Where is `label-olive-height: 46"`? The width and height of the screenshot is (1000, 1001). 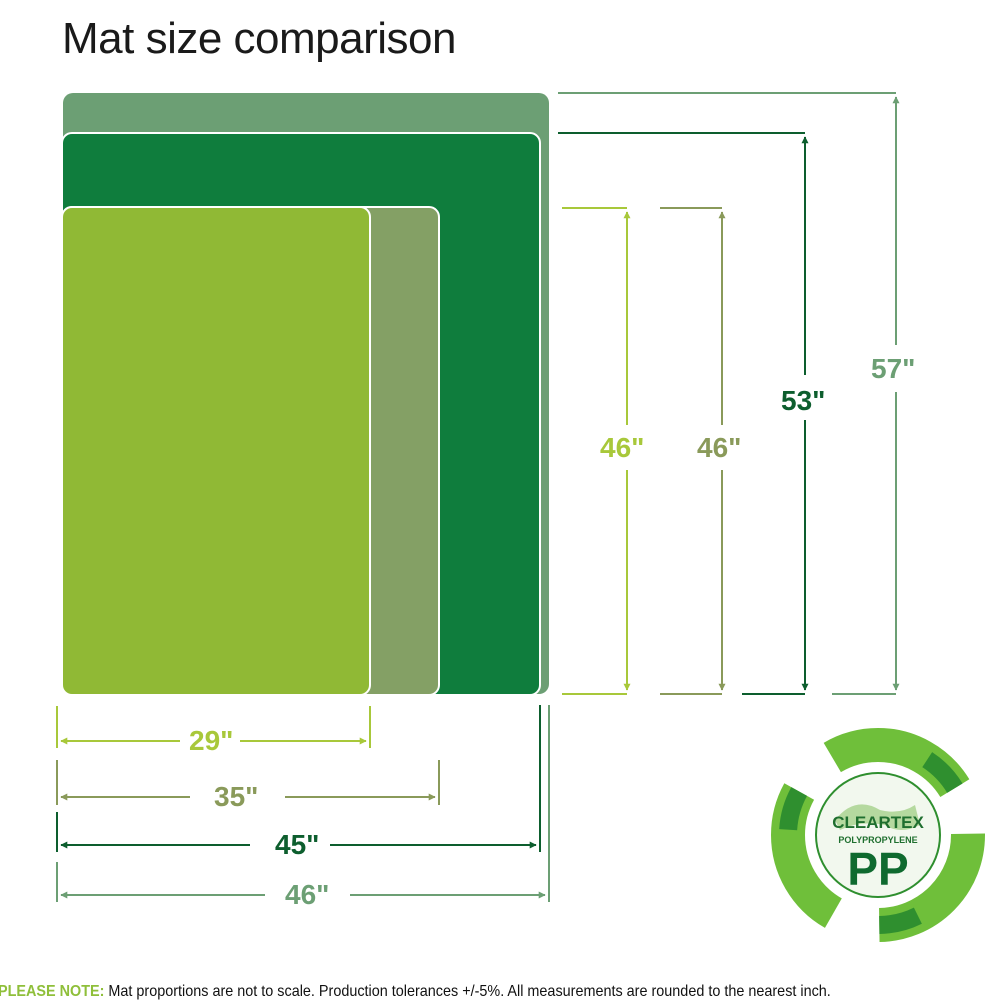
label-olive-height: 46" is located at coordinates (719, 447).